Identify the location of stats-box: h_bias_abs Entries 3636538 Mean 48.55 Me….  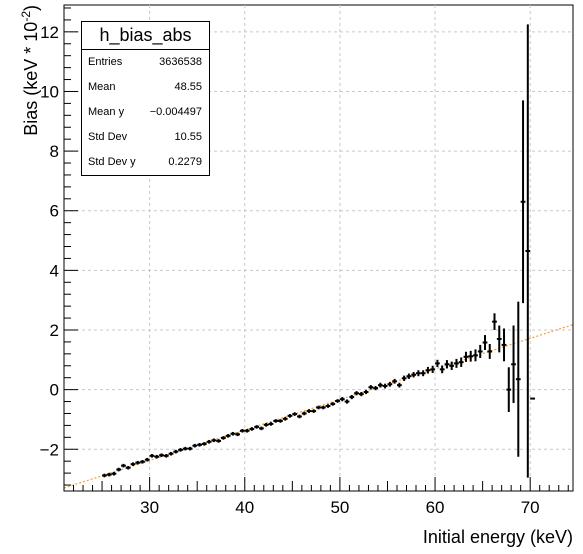
(145, 98).